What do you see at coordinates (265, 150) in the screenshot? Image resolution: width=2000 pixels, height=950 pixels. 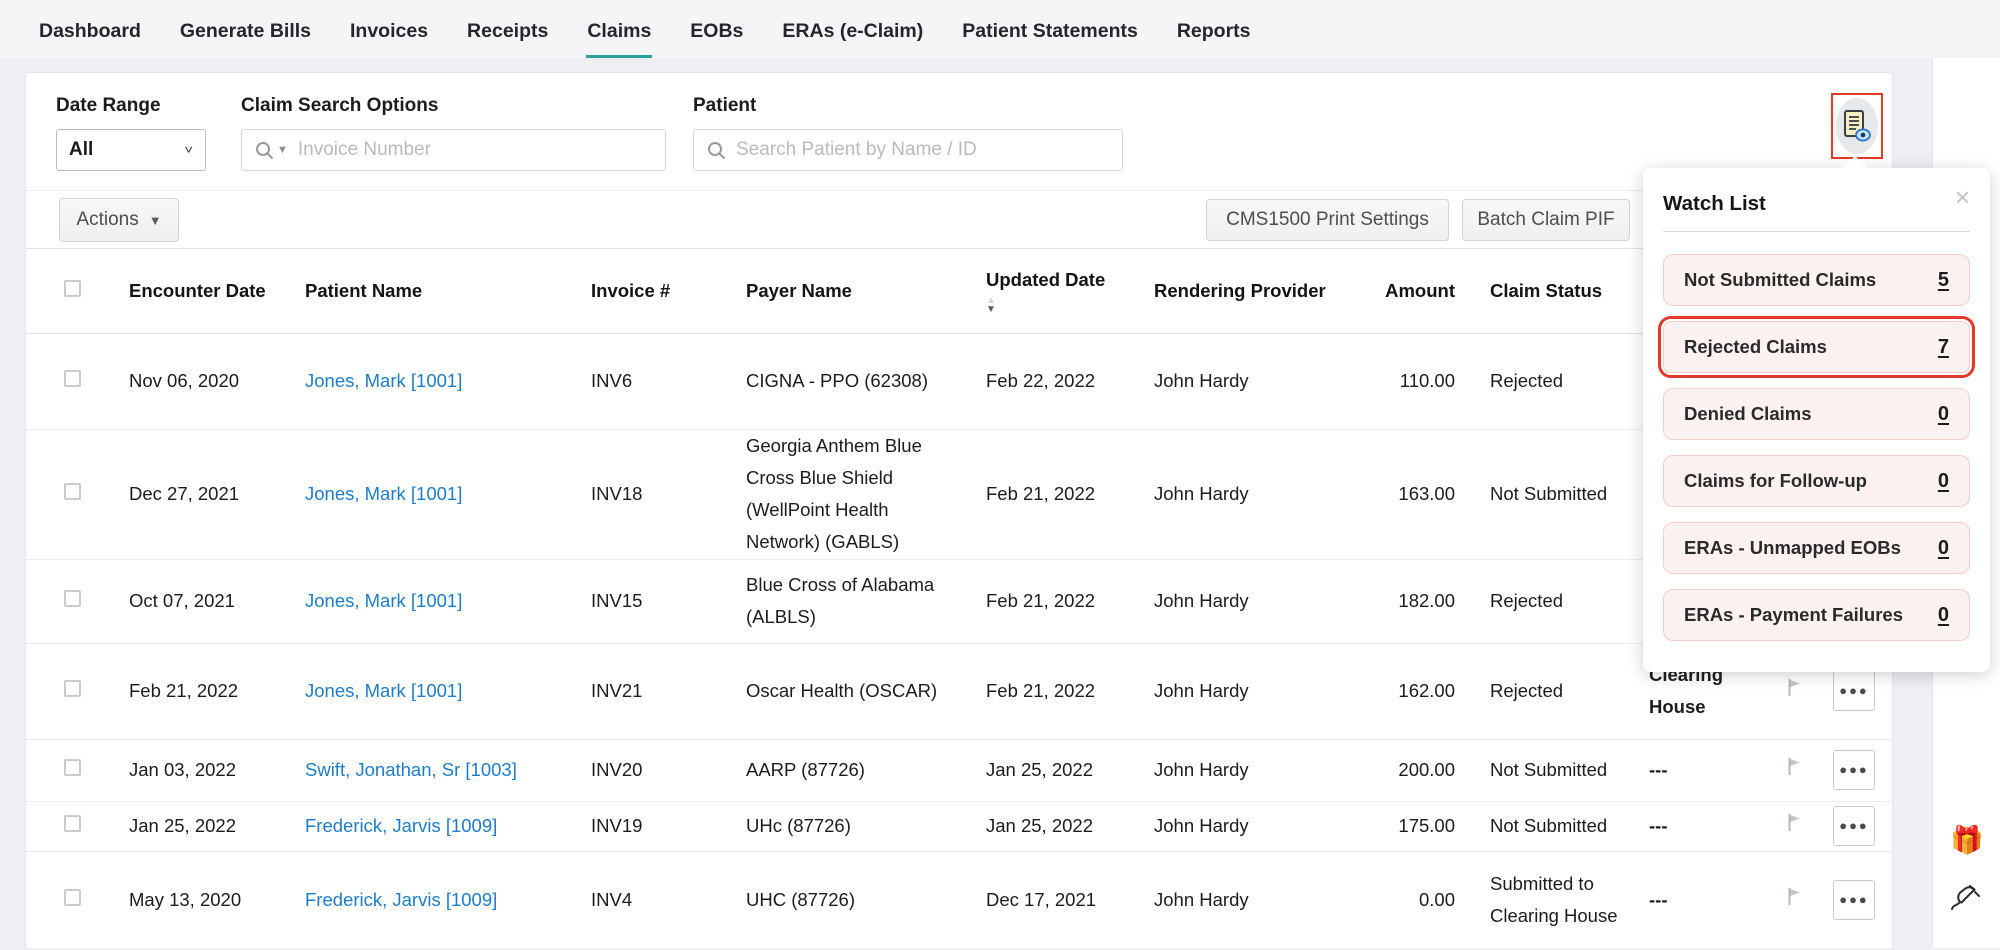 I see `search-icon` at bounding box center [265, 150].